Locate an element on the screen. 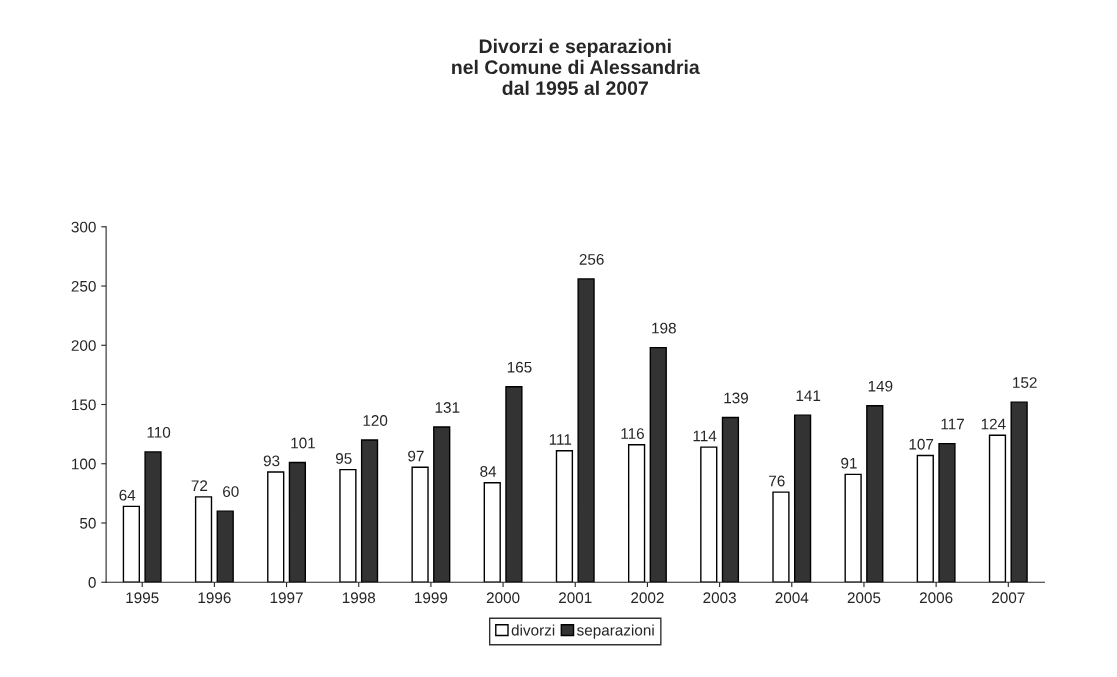  data-label: 84 is located at coordinates (488, 471).